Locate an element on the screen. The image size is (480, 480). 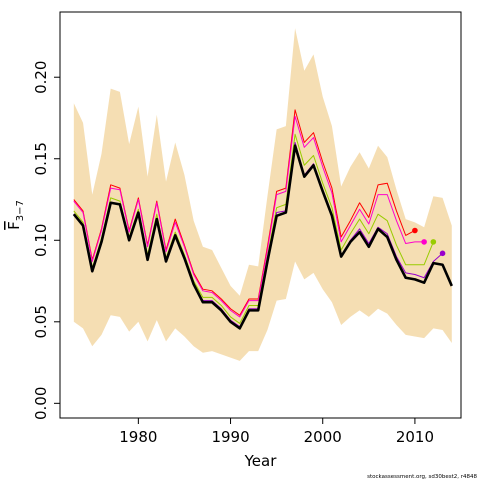
y-tick-label-1: 0.05 is located at coordinates (41, 321).